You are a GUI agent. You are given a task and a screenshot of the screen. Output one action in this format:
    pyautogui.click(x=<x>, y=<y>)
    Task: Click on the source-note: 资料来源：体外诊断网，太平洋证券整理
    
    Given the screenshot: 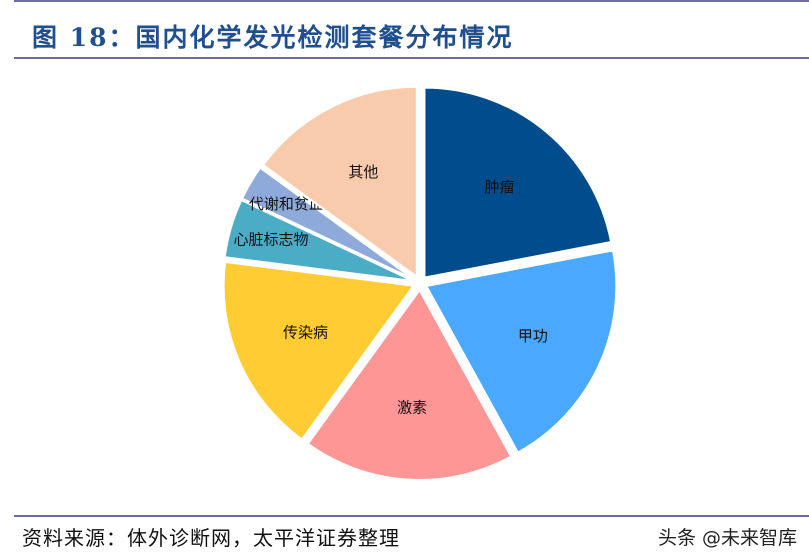 What is the action you would take?
    pyautogui.click(x=211, y=538)
    